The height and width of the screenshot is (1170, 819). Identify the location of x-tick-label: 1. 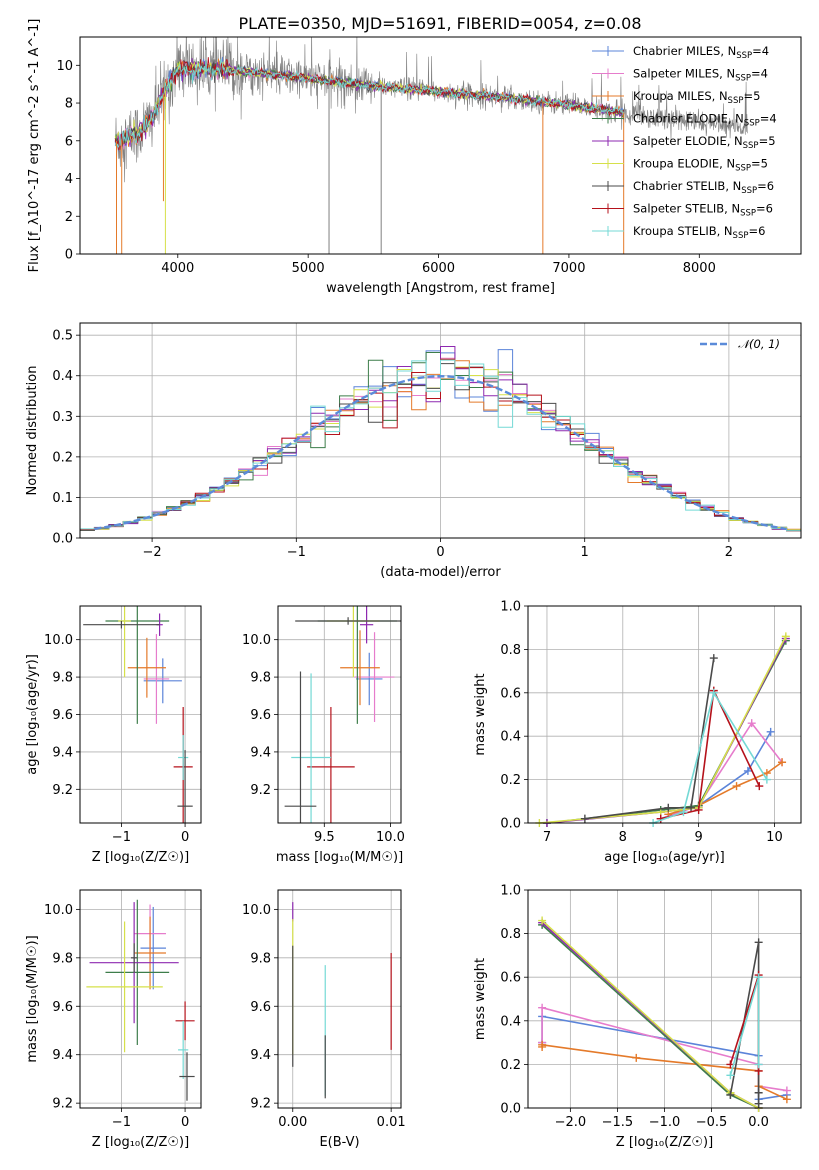
(585, 552).